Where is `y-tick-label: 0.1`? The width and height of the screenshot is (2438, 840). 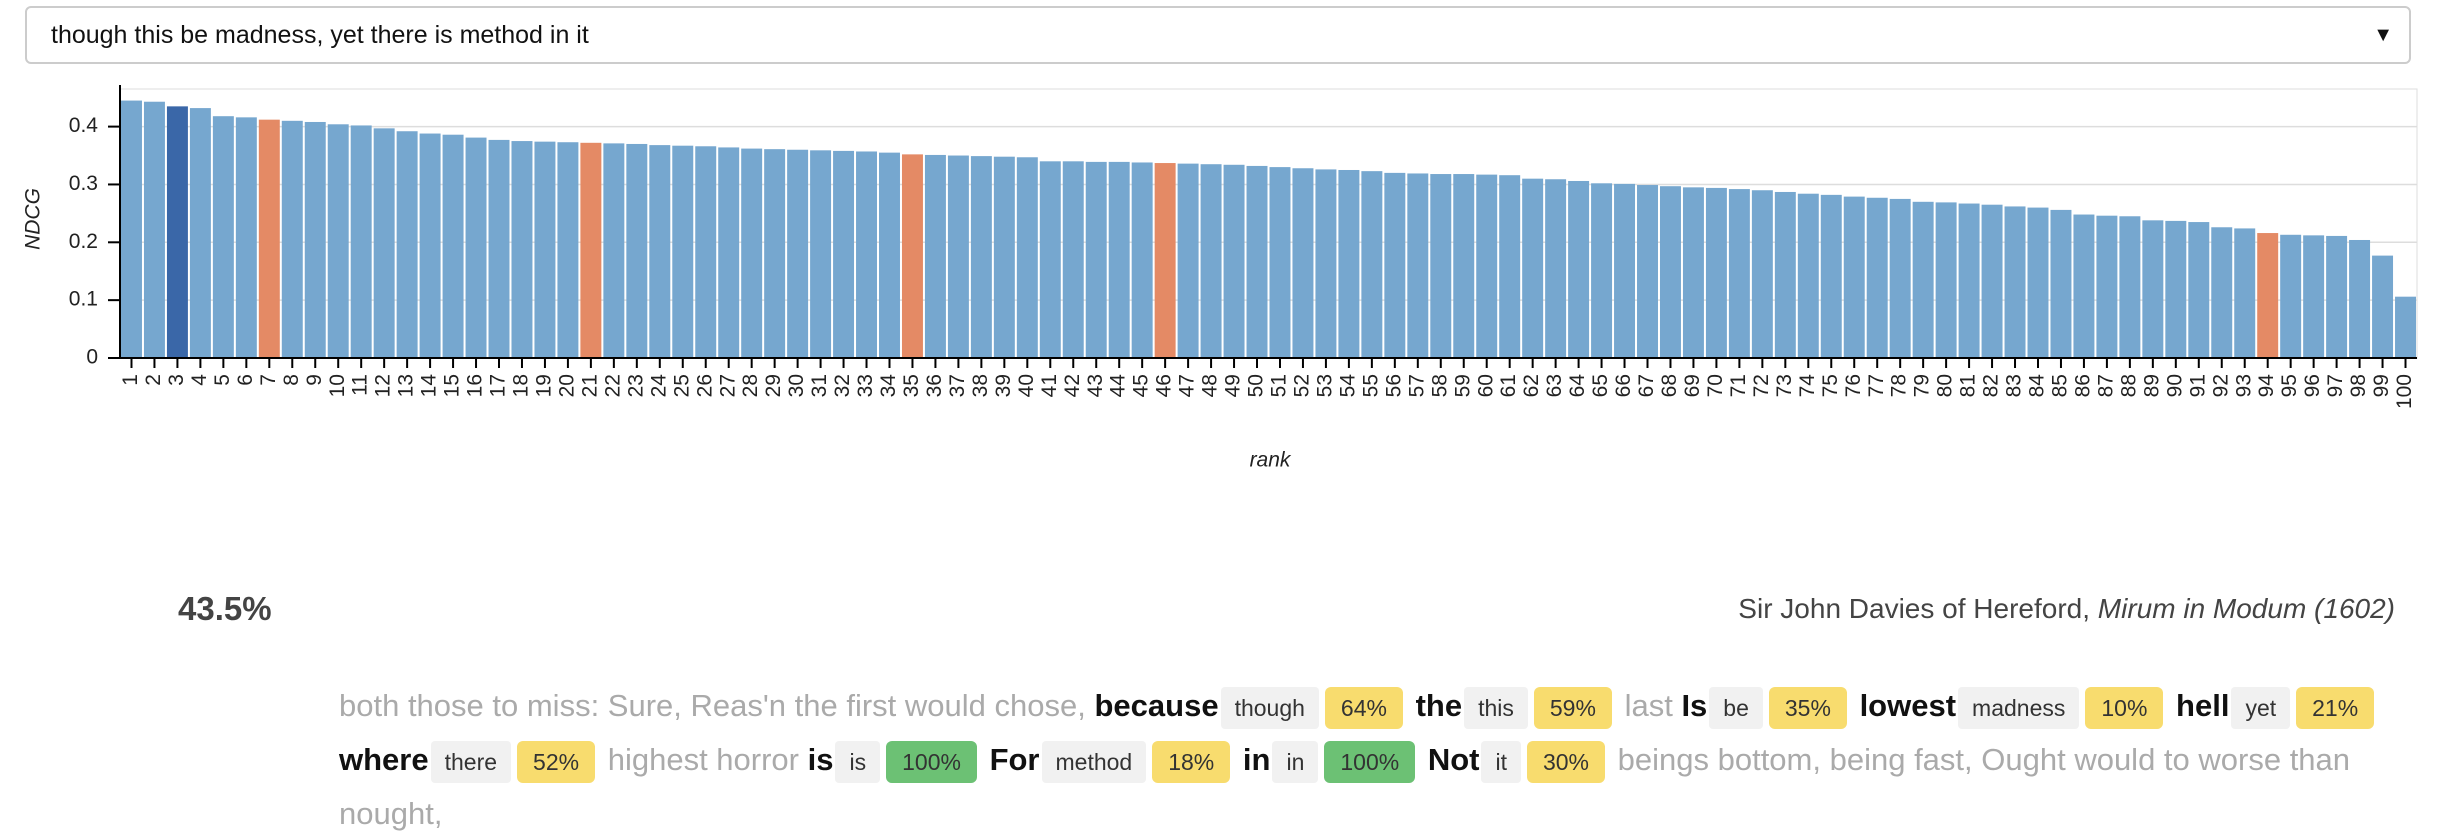
y-tick-label: 0.1 is located at coordinates (83, 299).